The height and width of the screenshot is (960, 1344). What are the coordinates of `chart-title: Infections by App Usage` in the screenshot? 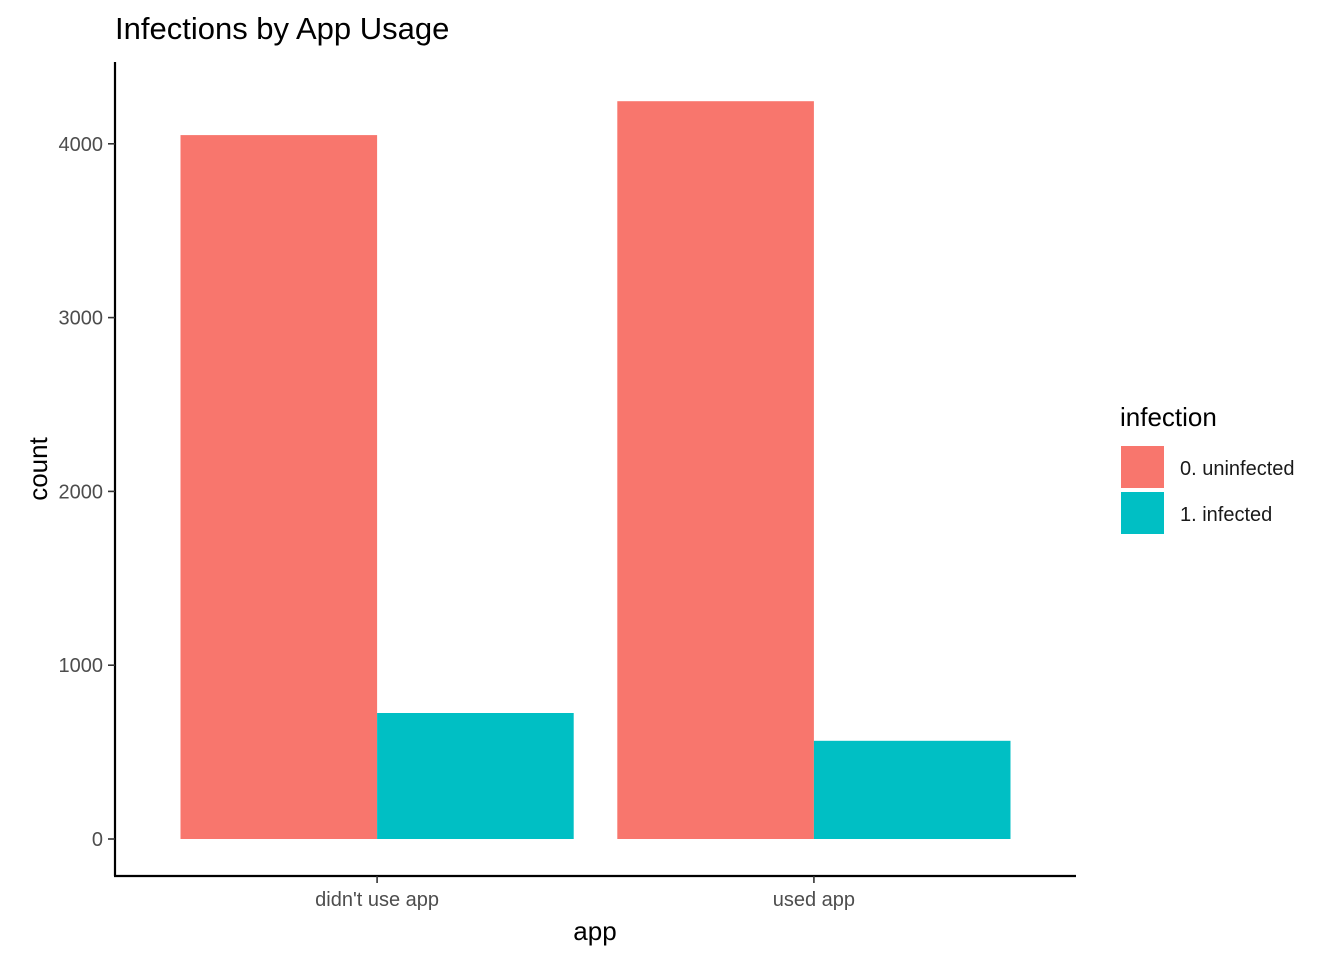 It's located at (282, 28).